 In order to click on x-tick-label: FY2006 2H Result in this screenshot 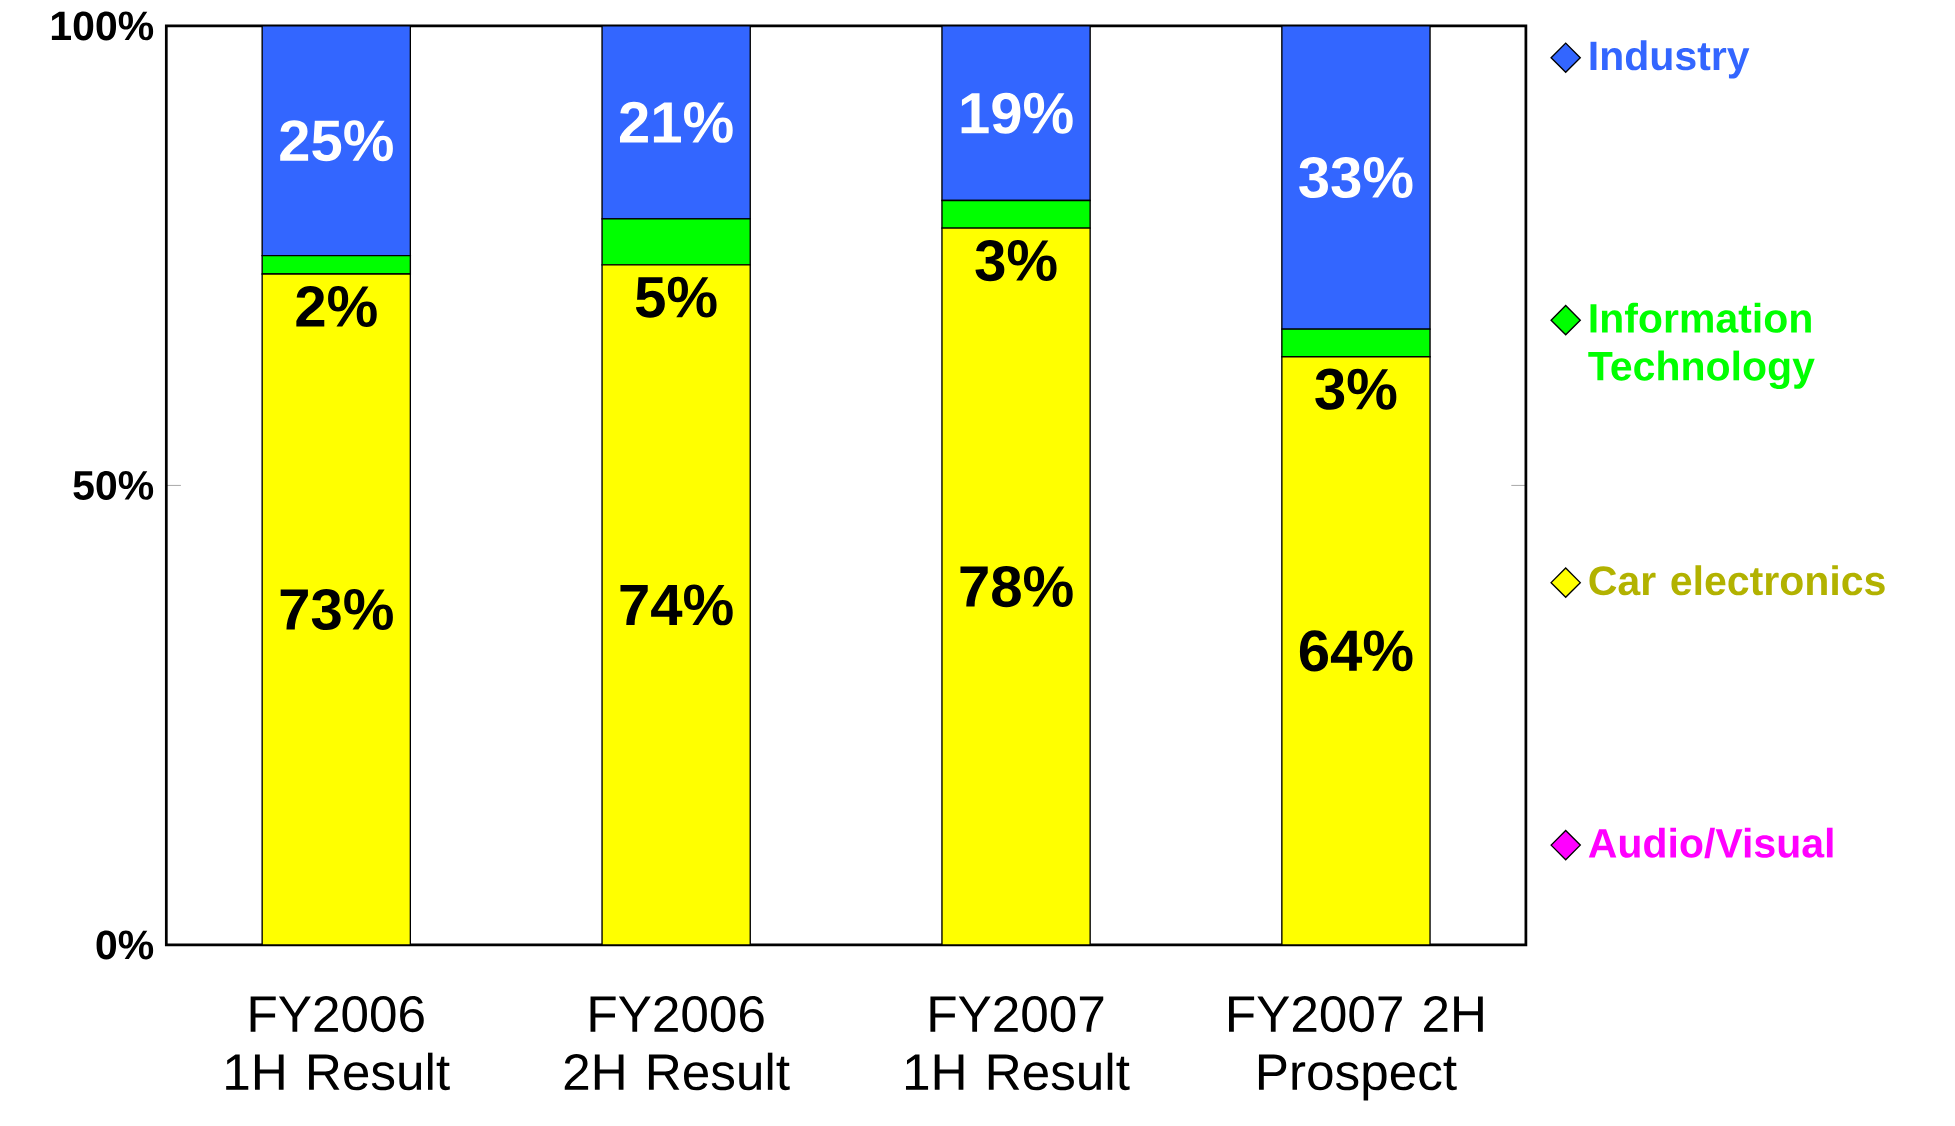, I will do `click(677, 1043)`.